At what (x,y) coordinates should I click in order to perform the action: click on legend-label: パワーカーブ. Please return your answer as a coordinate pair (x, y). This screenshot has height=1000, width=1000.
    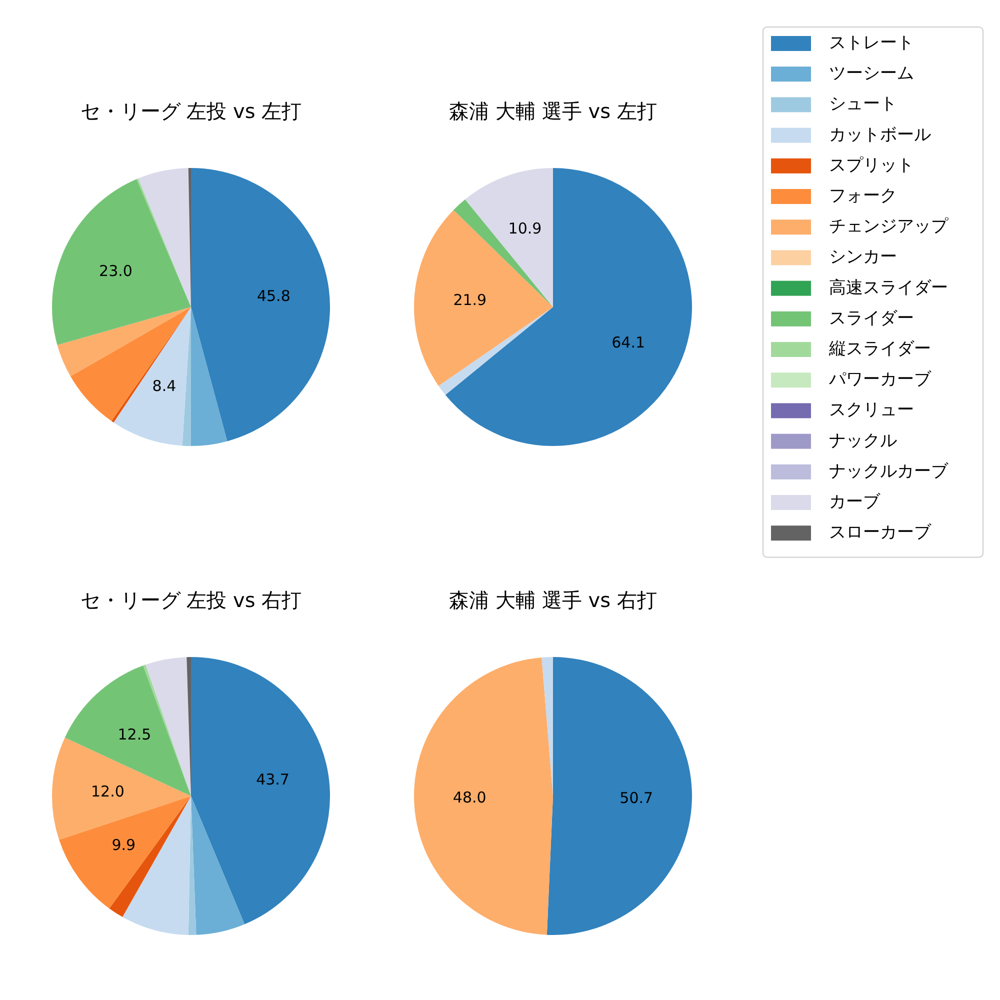
    Looking at the image, I should click on (880, 380).